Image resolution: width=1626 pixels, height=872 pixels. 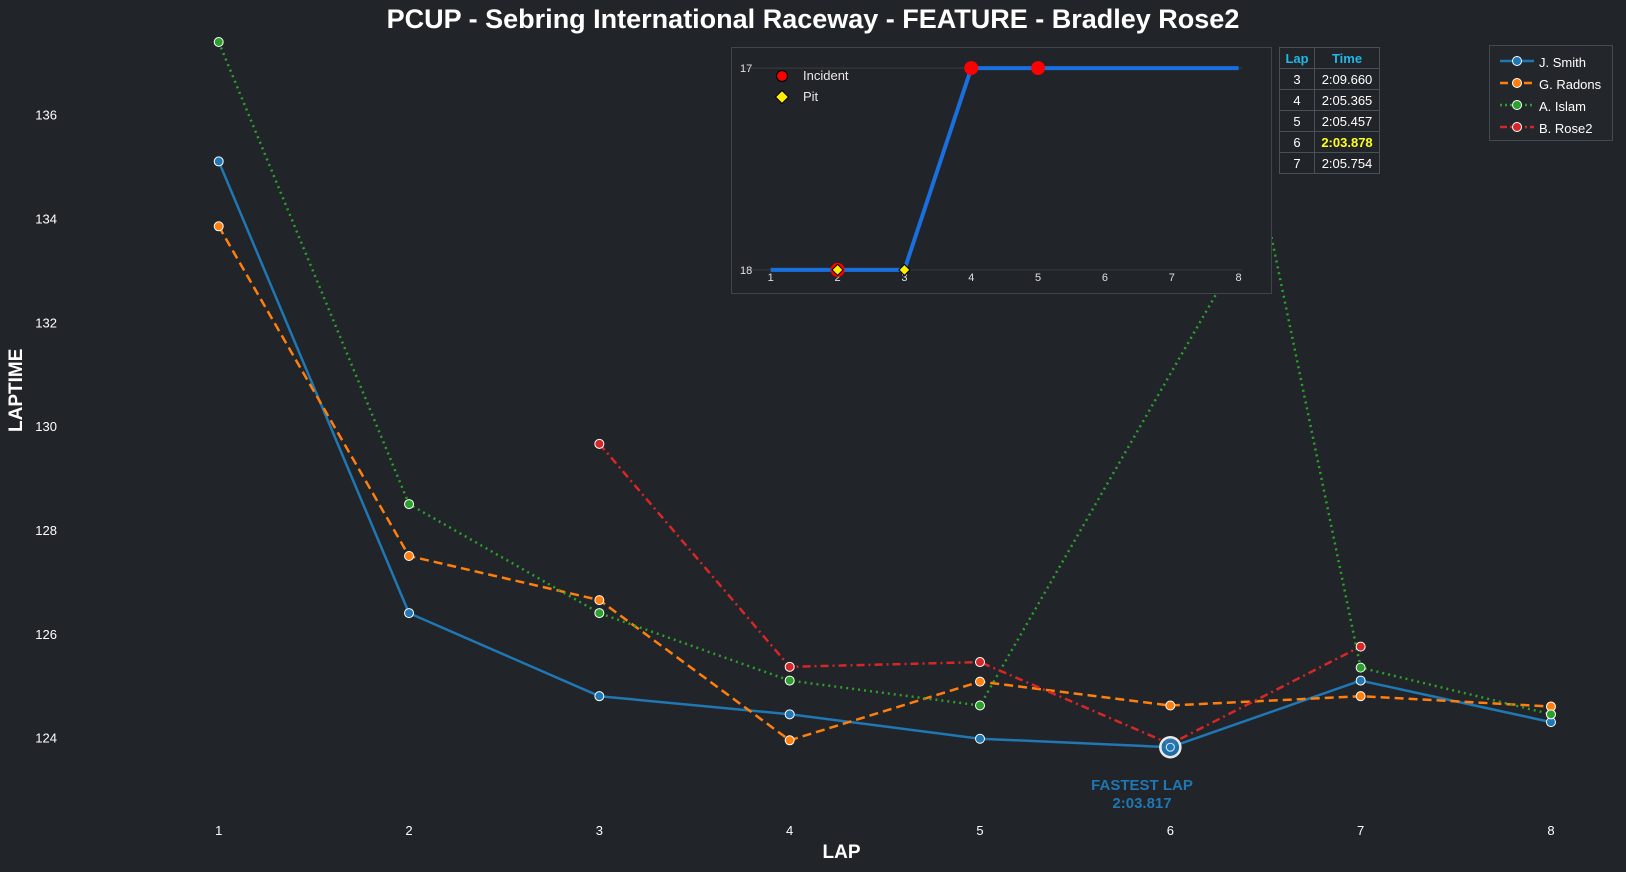 I want to click on table-row: 6 2:03.878, so click(x=1329, y=142).